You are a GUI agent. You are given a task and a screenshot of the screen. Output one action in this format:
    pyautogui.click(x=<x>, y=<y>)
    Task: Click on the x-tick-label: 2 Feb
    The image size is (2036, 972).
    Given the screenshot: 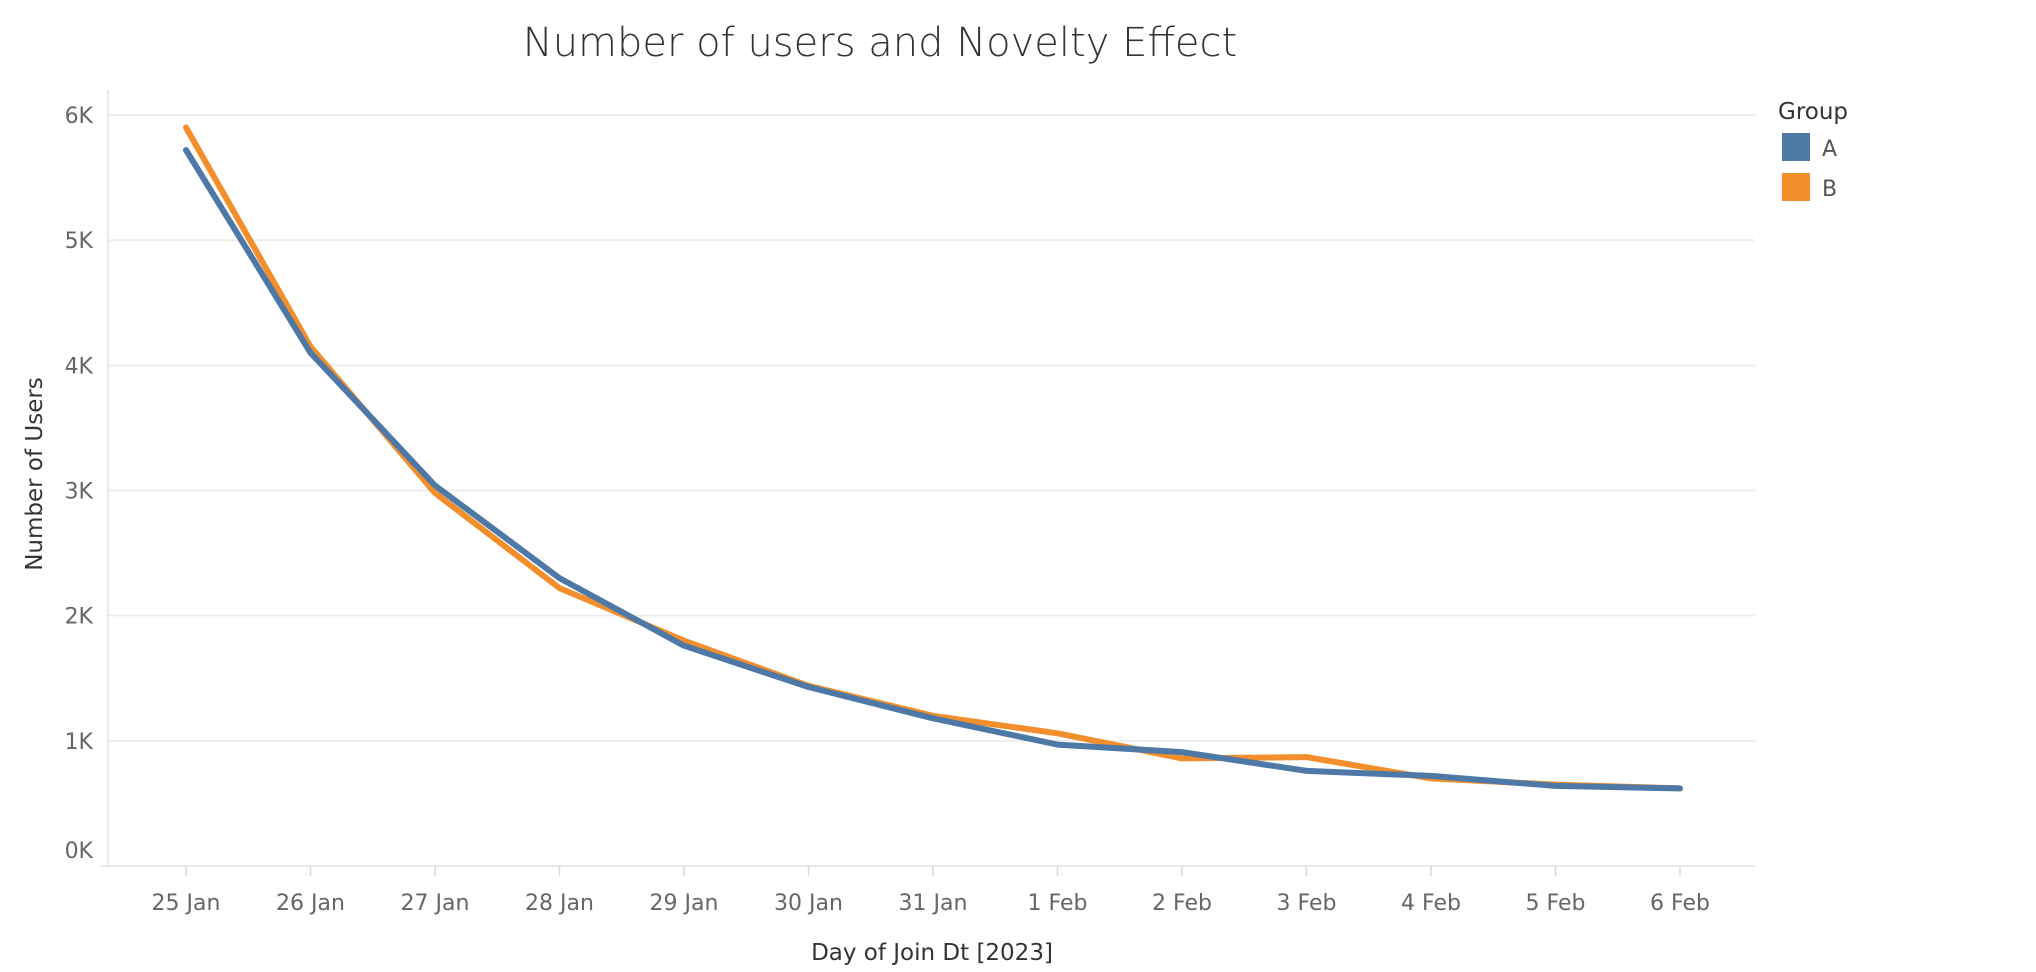 What is the action you would take?
    pyautogui.click(x=1182, y=903)
    